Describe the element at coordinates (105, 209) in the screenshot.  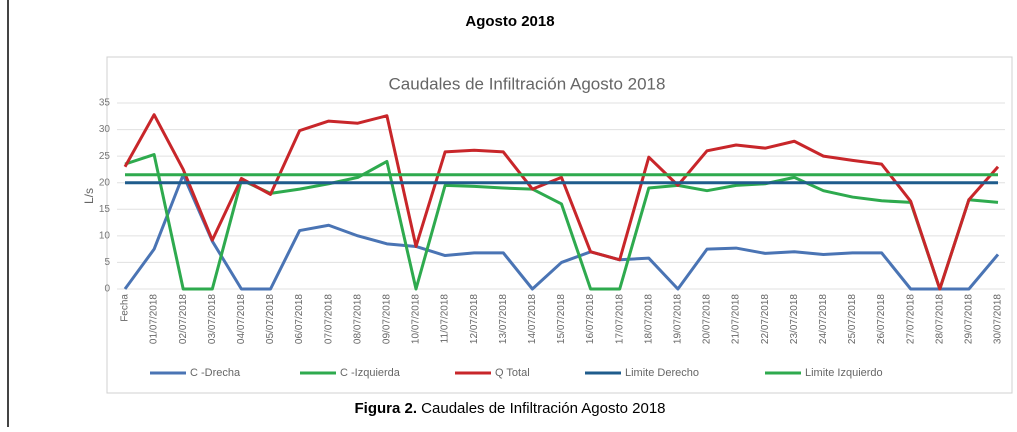
I see `y-tick-label: 15` at that location.